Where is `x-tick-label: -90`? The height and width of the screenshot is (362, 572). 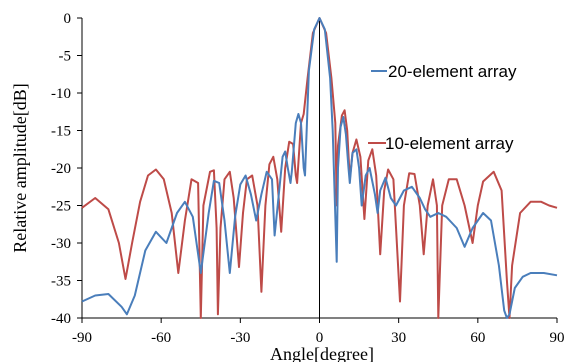
x-tick-label: -90 is located at coordinates (82, 338).